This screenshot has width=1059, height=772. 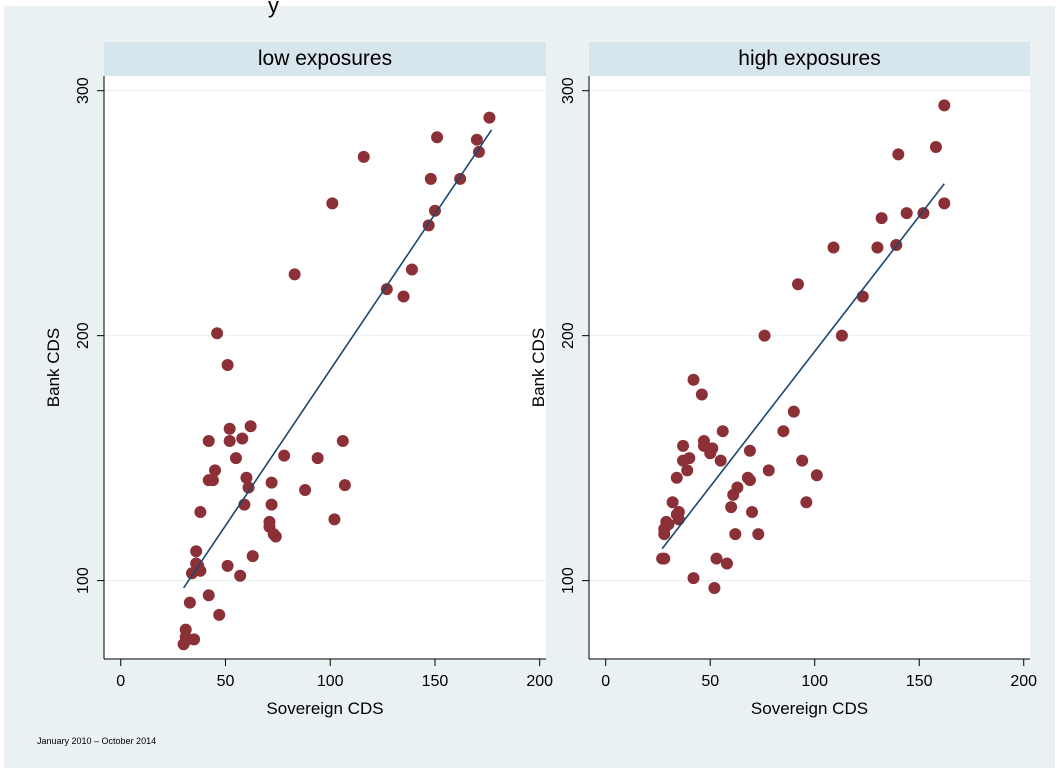 What do you see at coordinates (273, 9) in the screenshot?
I see `header-fragment: y` at bounding box center [273, 9].